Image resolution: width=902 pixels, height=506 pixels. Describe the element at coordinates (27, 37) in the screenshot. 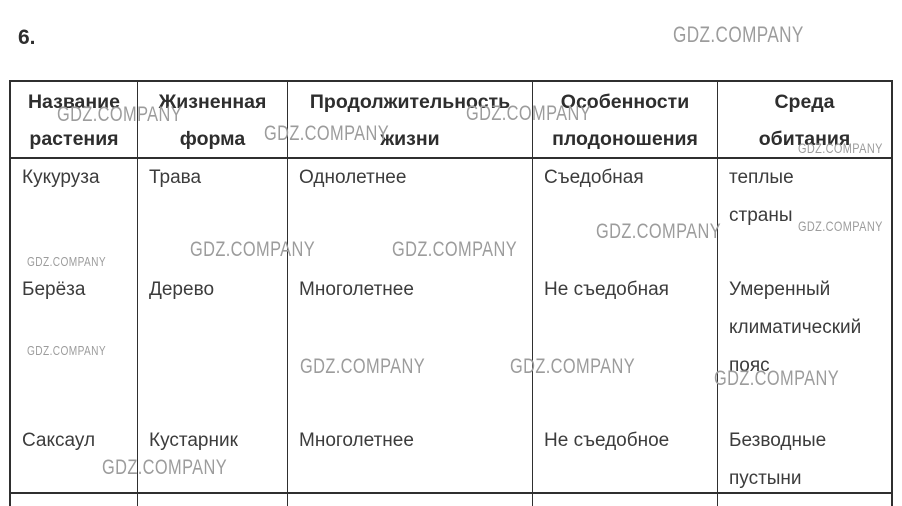

I see `exercise-number: 6.` at that location.